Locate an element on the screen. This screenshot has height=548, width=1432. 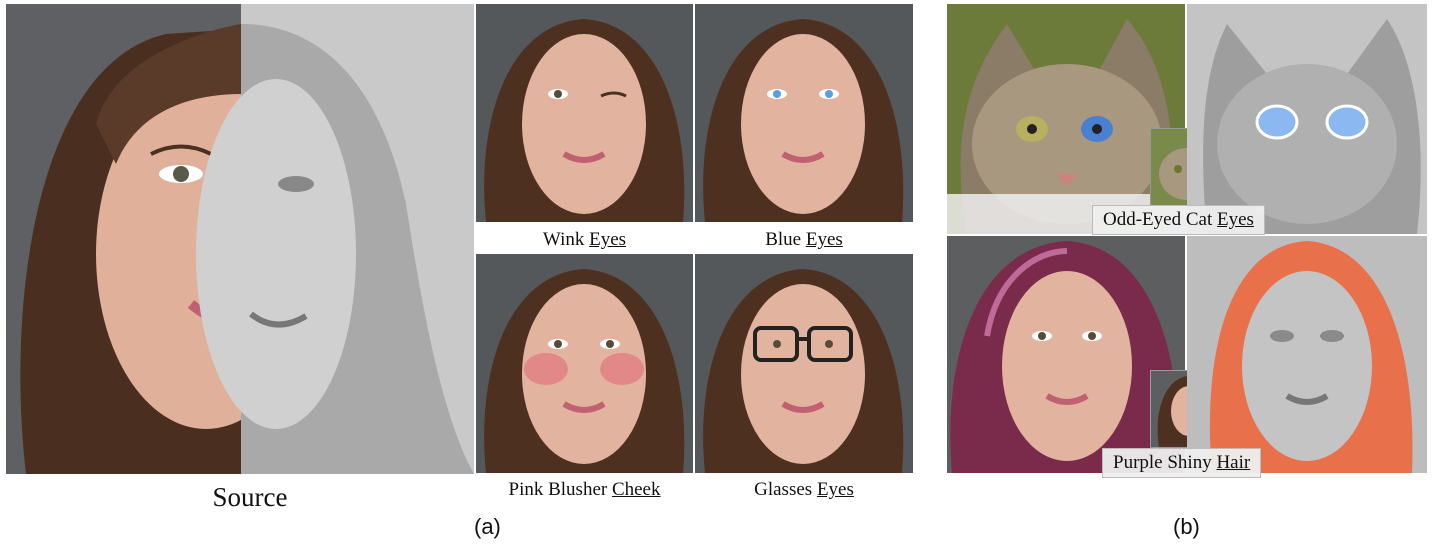
result-wink-eyes is located at coordinates (584, 113).